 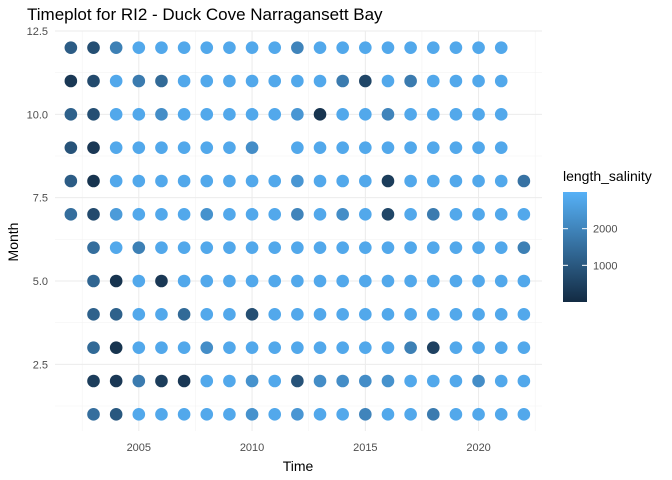 I want to click on x-tick-labels: 2005 2010 2015 2020, so click(x=309, y=448).